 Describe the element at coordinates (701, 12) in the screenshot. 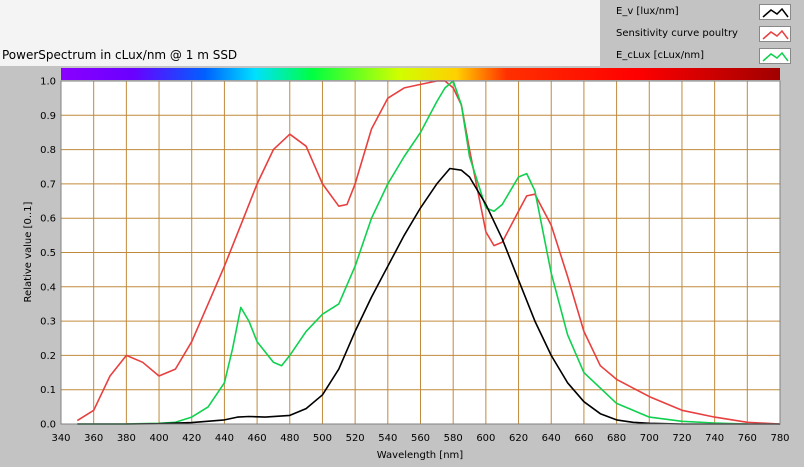

I see `legend-item-ev: E_v [lux/nm]` at that location.